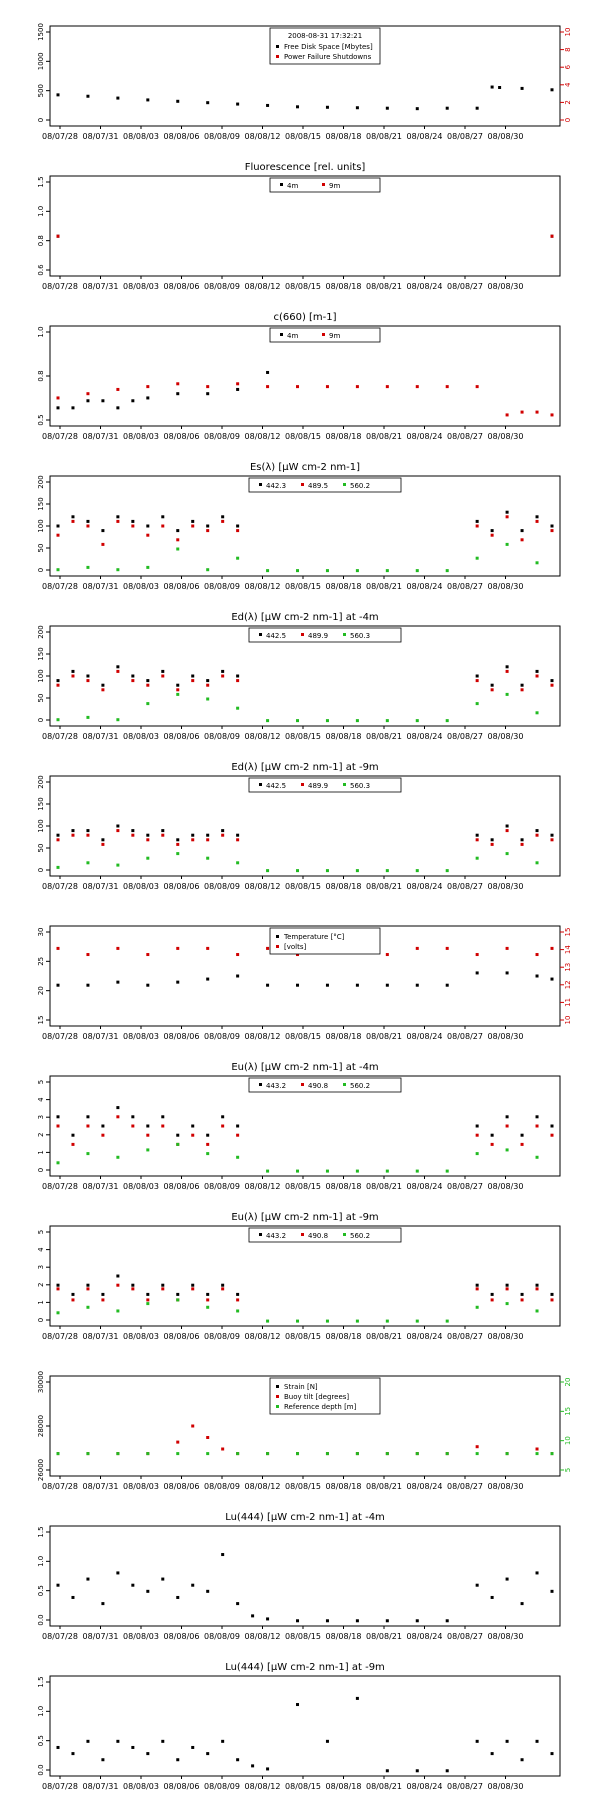  I want to click on y-tick-label: 28000, so click(41, 1426).